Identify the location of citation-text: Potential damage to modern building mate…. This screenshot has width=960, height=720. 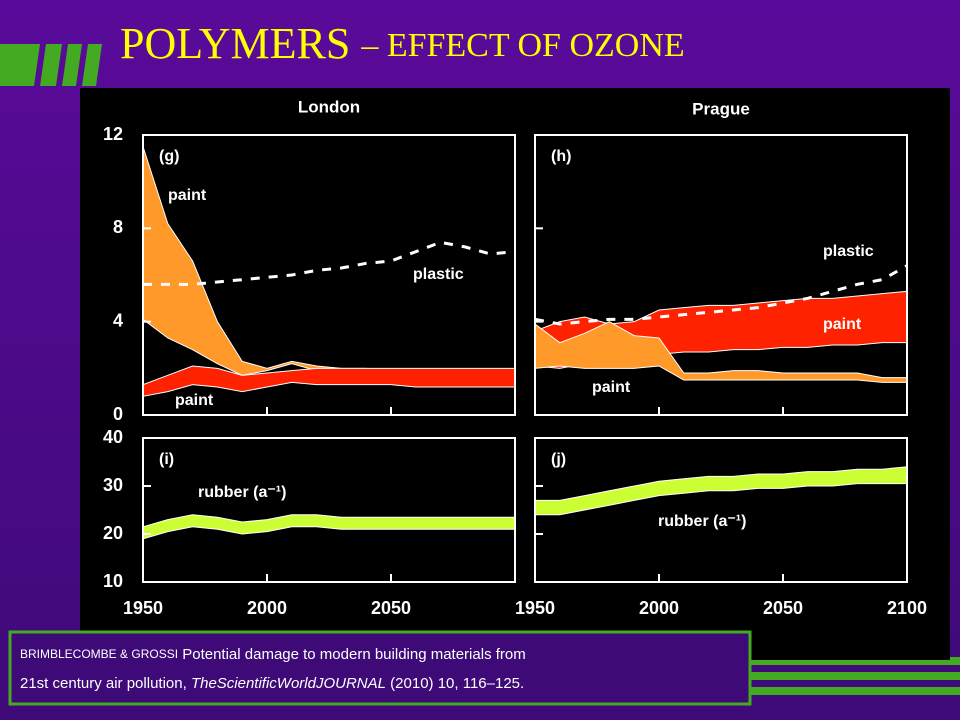
(354, 654).